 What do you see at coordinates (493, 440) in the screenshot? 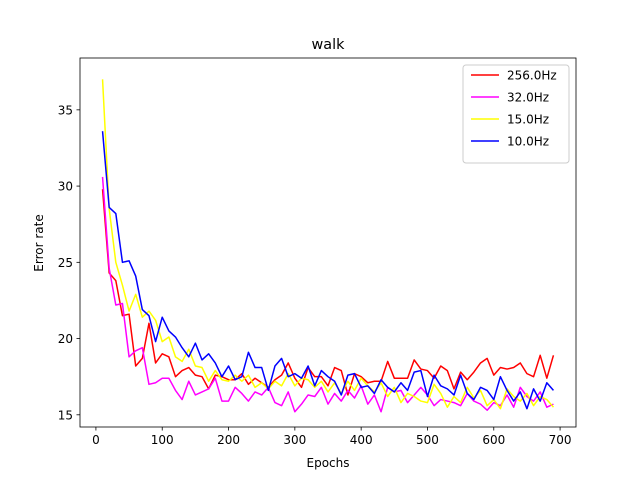
I see `x-tick-label-6: 600` at bounding box center [493, 440].